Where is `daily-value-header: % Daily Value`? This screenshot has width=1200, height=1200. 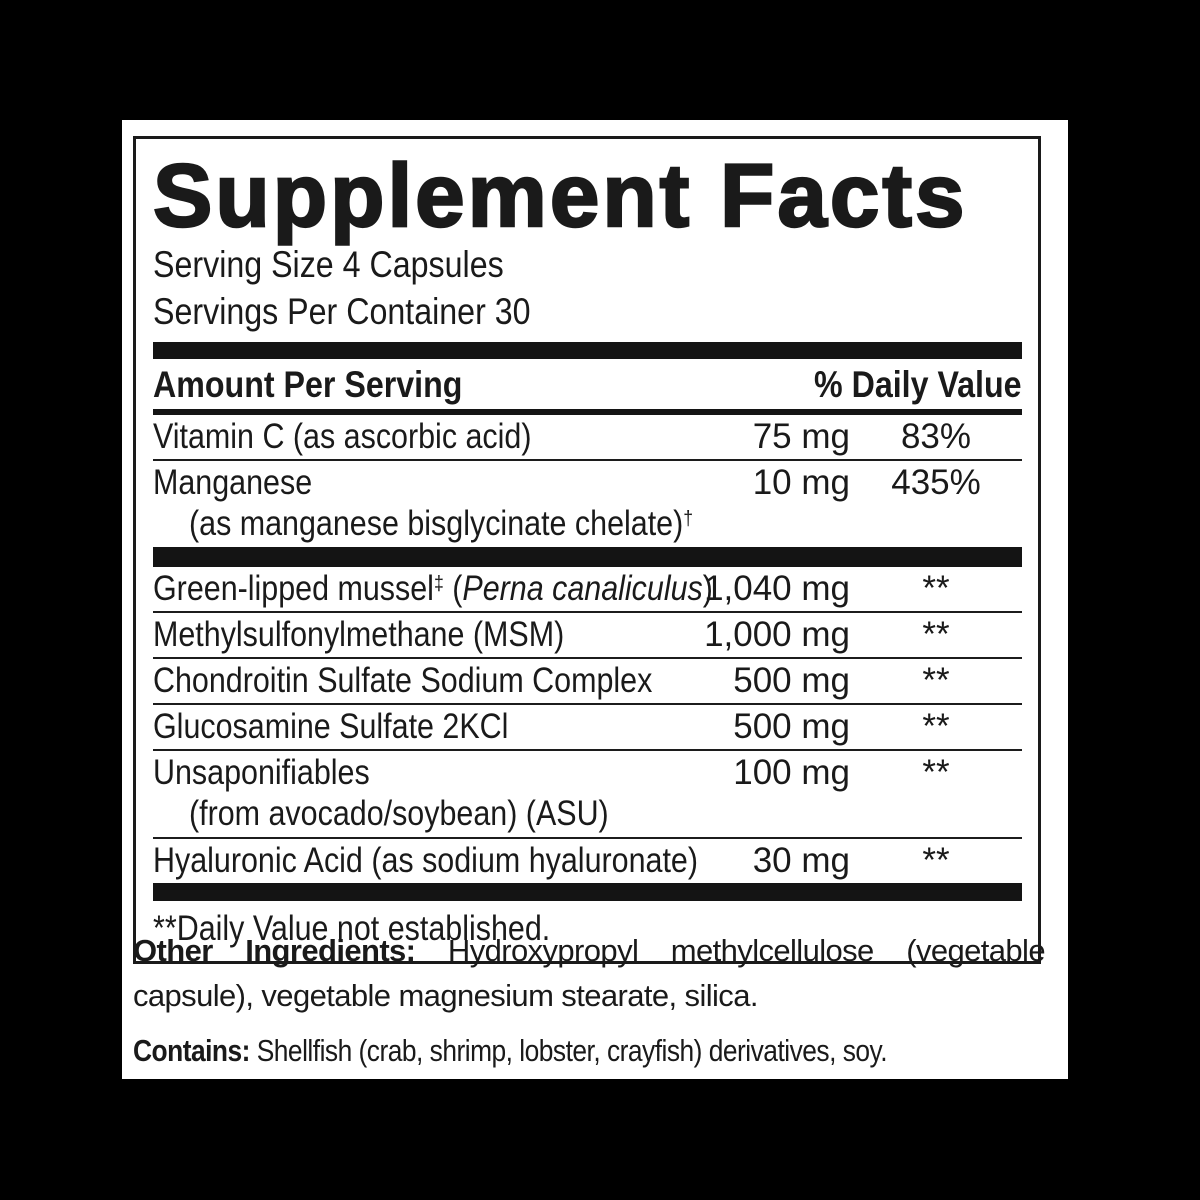 daily-value-header: % Daily Value is located at coordinates (918, 384).